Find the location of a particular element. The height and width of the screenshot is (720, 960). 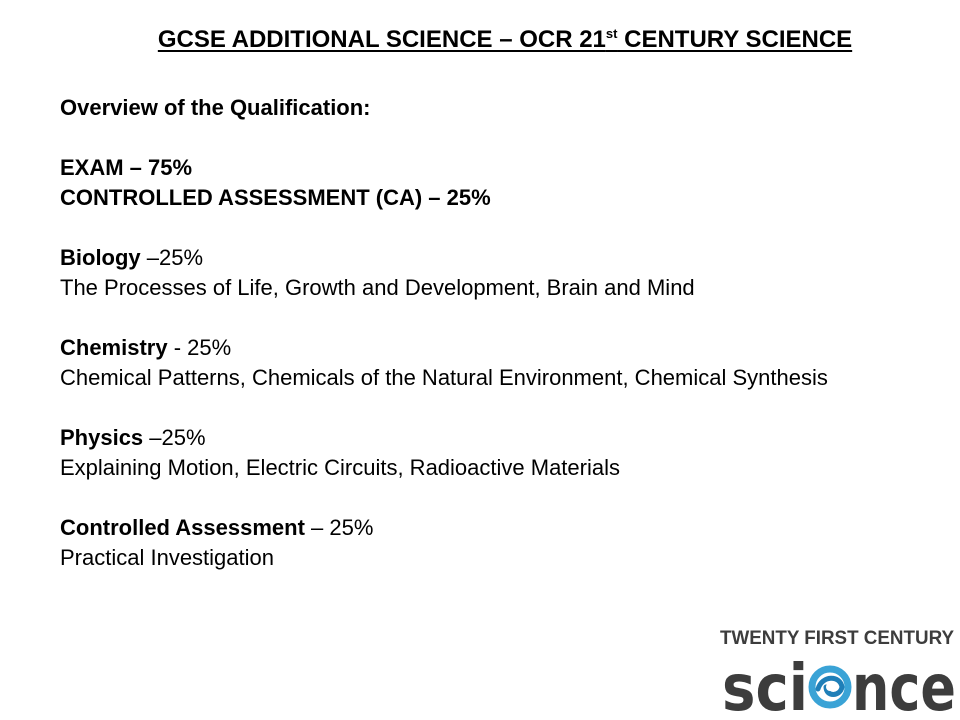

controlled-assessment-weight: CONTROLLED ASSESSMENT (CA) – 25% is located at coordinates (275, 197).